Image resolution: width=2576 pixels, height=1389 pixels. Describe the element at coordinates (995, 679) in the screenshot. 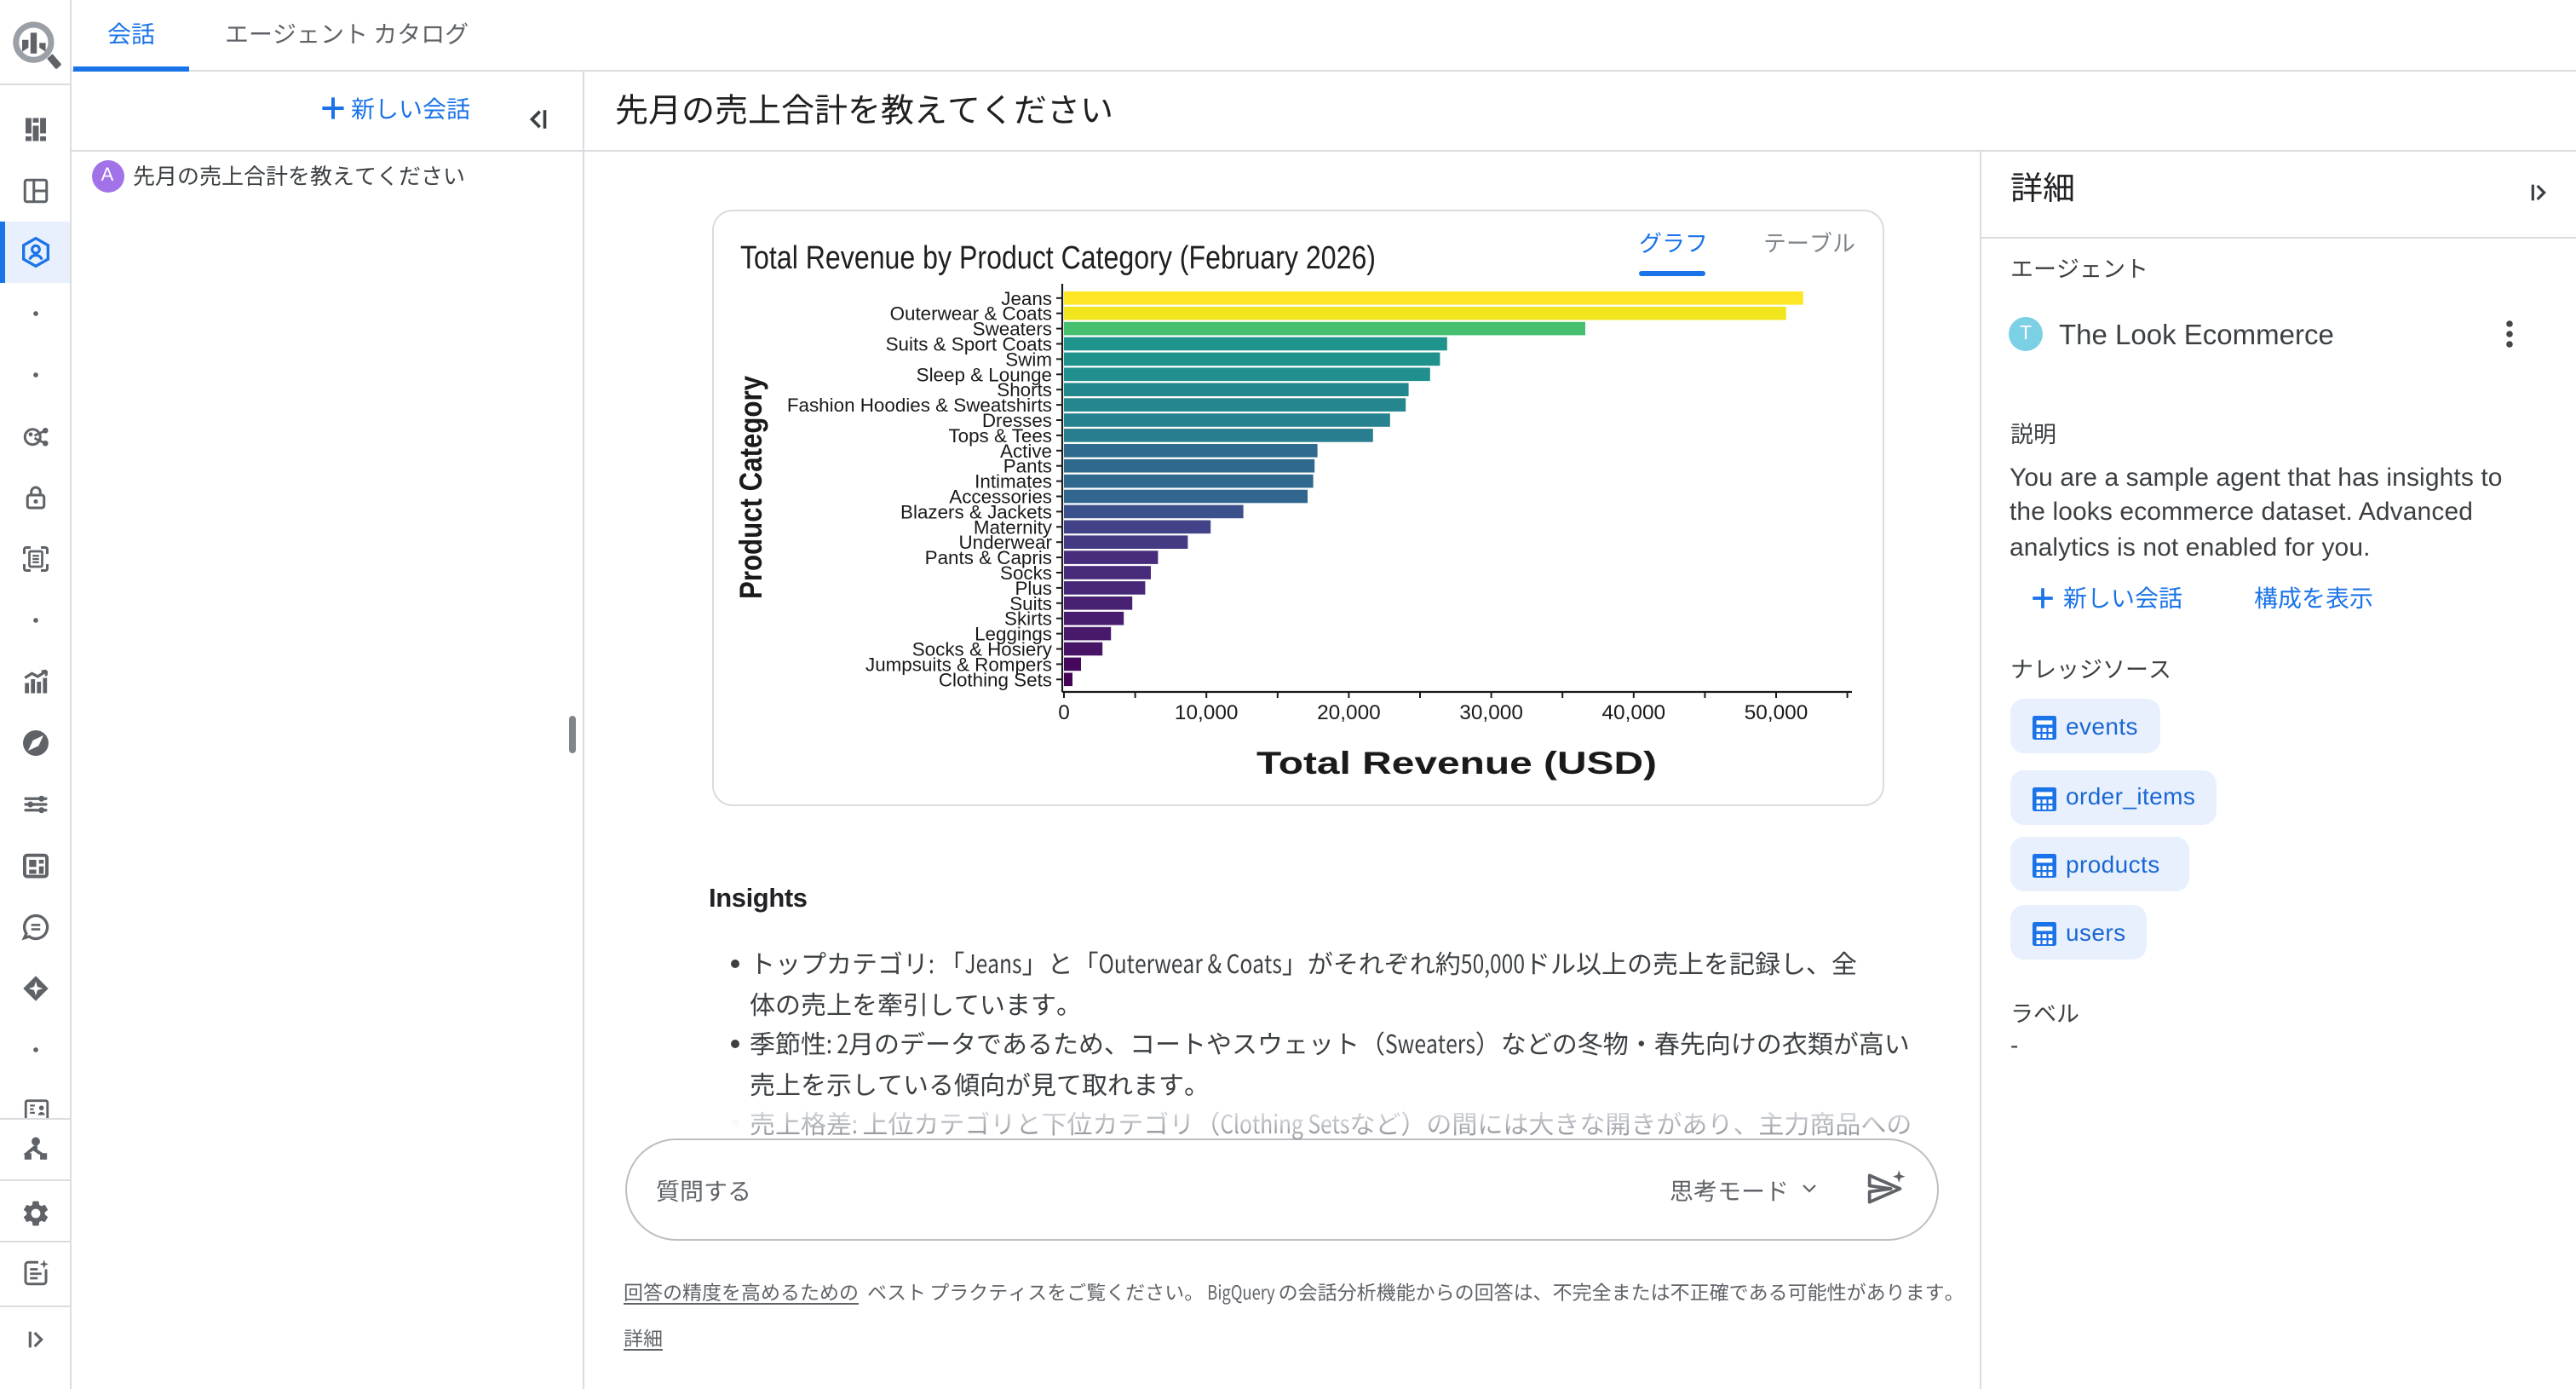

I see `svg-text: Clothing Sets` at that location.